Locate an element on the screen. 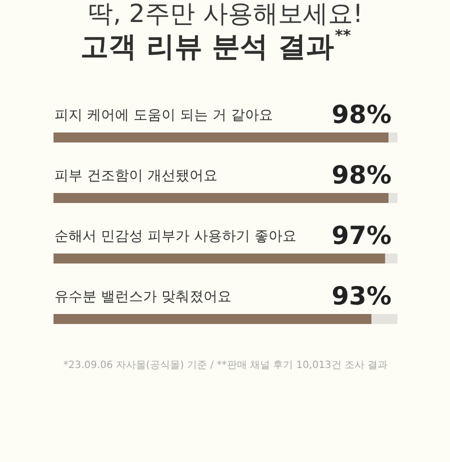 The height and width of the screenshot is (462, 450). y-tick-label: 유수분 밸런스가 맞춰졌어요 is located at coordinates (143, 297).